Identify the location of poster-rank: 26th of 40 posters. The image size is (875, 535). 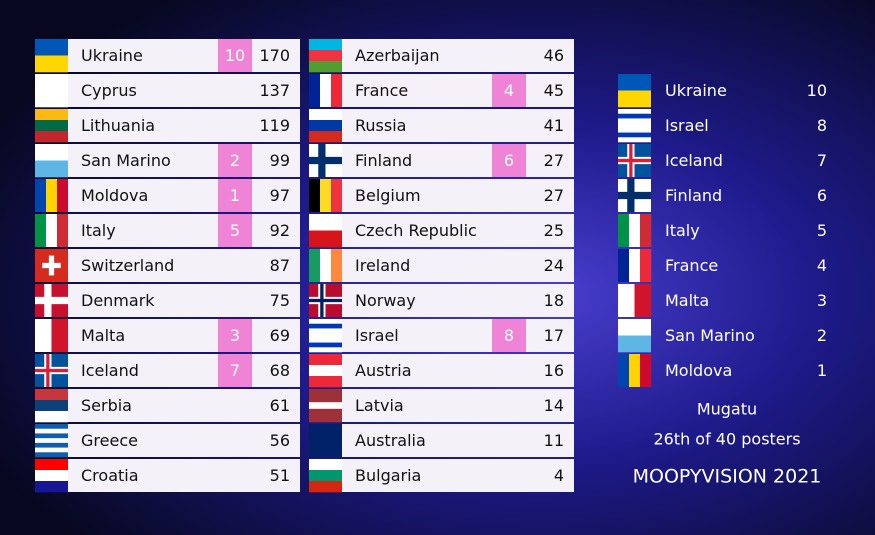
(726, 439).